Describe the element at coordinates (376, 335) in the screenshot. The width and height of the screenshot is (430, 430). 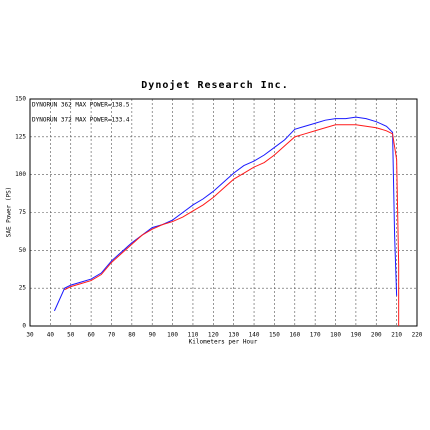
I see `x-tick-label: 200` at that location.